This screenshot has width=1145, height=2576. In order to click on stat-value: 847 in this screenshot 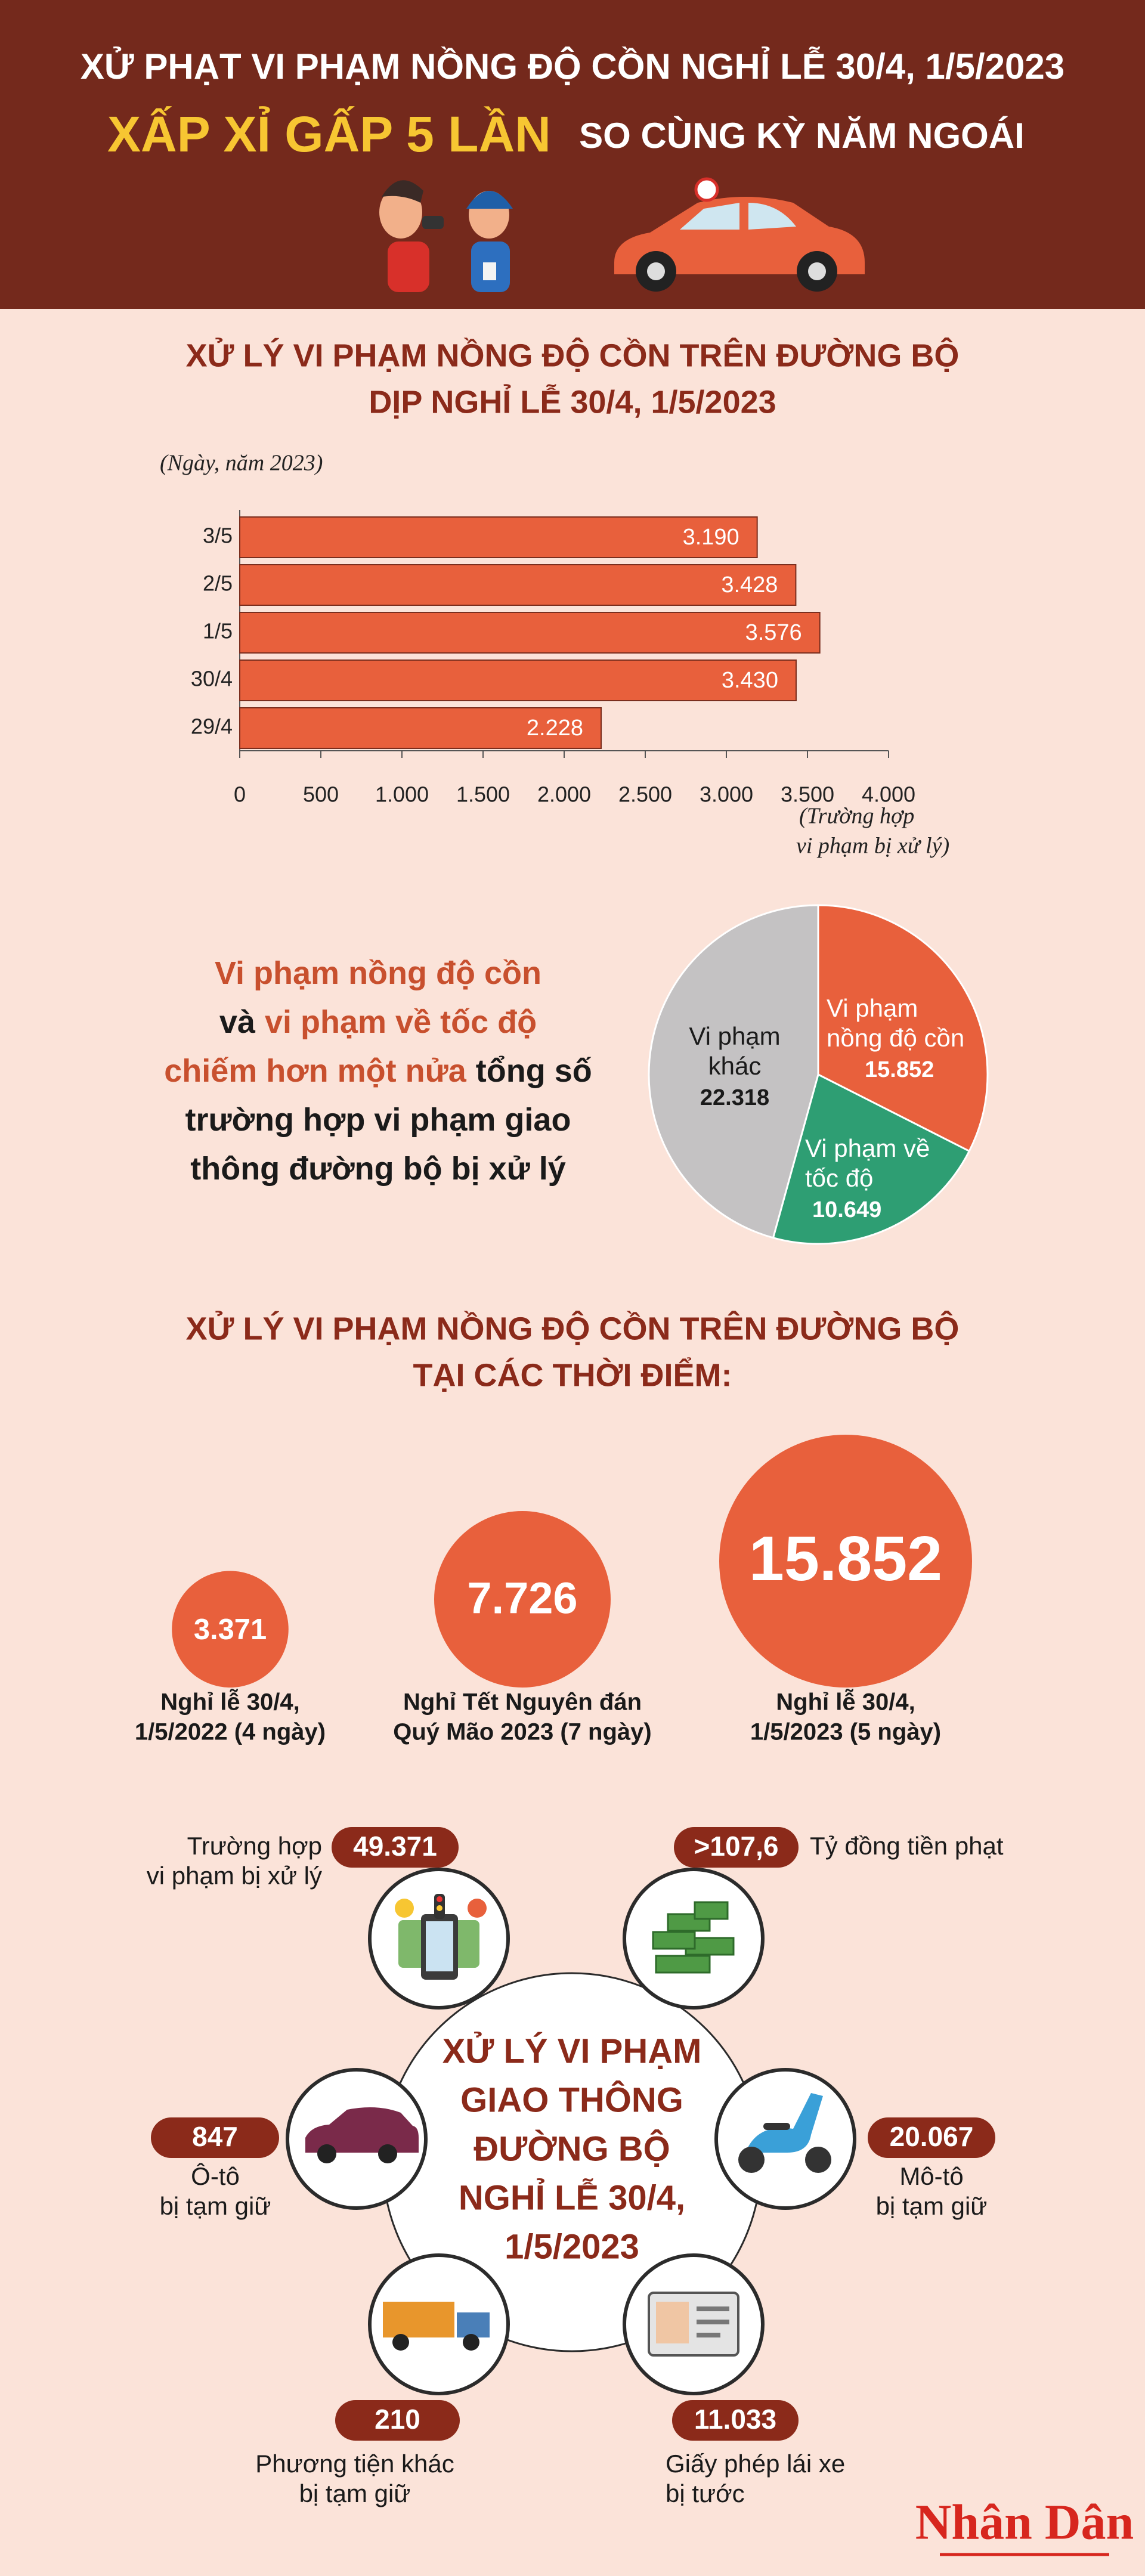, I will do `click(215, 2137)`.